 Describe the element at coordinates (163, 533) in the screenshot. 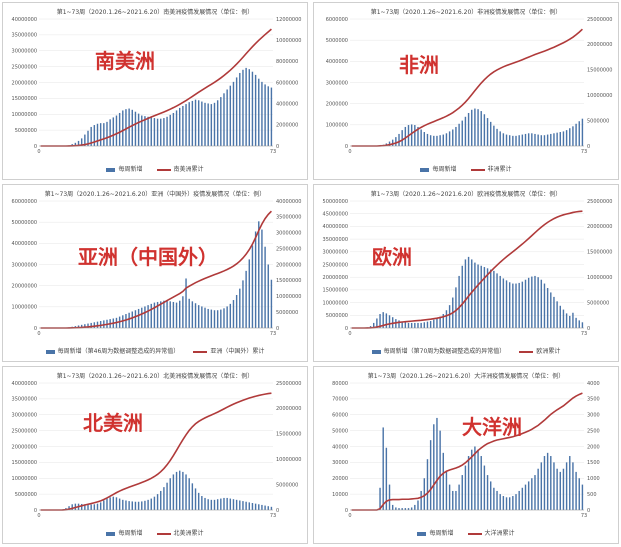

I see `legend-line-swatch` at that location.